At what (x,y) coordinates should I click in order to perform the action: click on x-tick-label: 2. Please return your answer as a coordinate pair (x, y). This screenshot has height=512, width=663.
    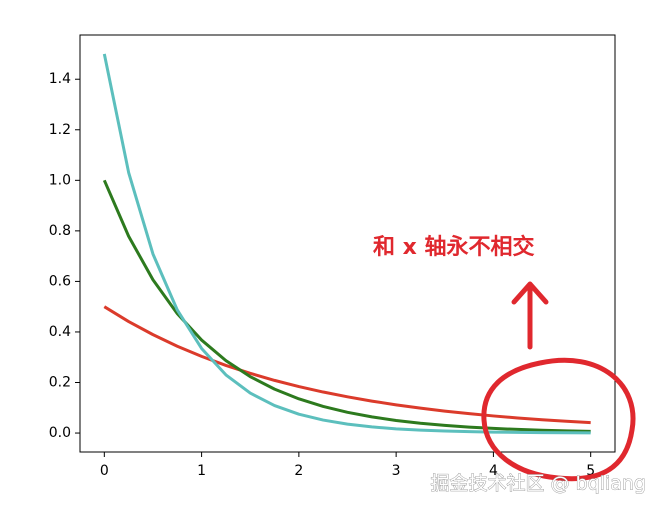
    Looking at the image, I should click on (298, 471).